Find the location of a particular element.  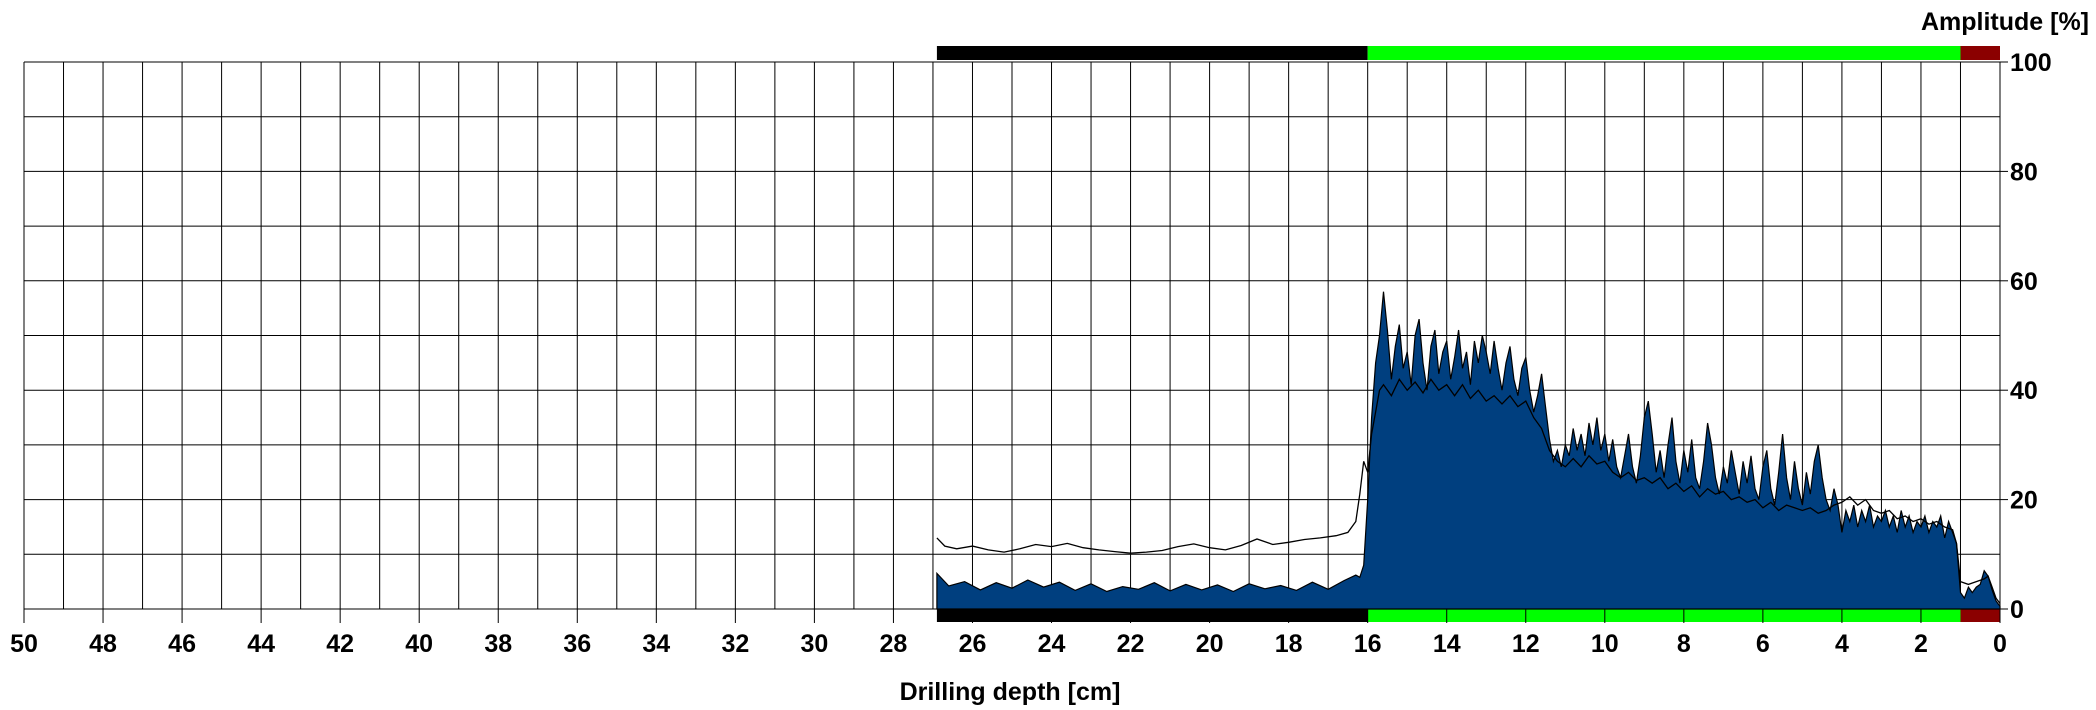

x-tick-label: 50 is located at coordinates (24, 644).